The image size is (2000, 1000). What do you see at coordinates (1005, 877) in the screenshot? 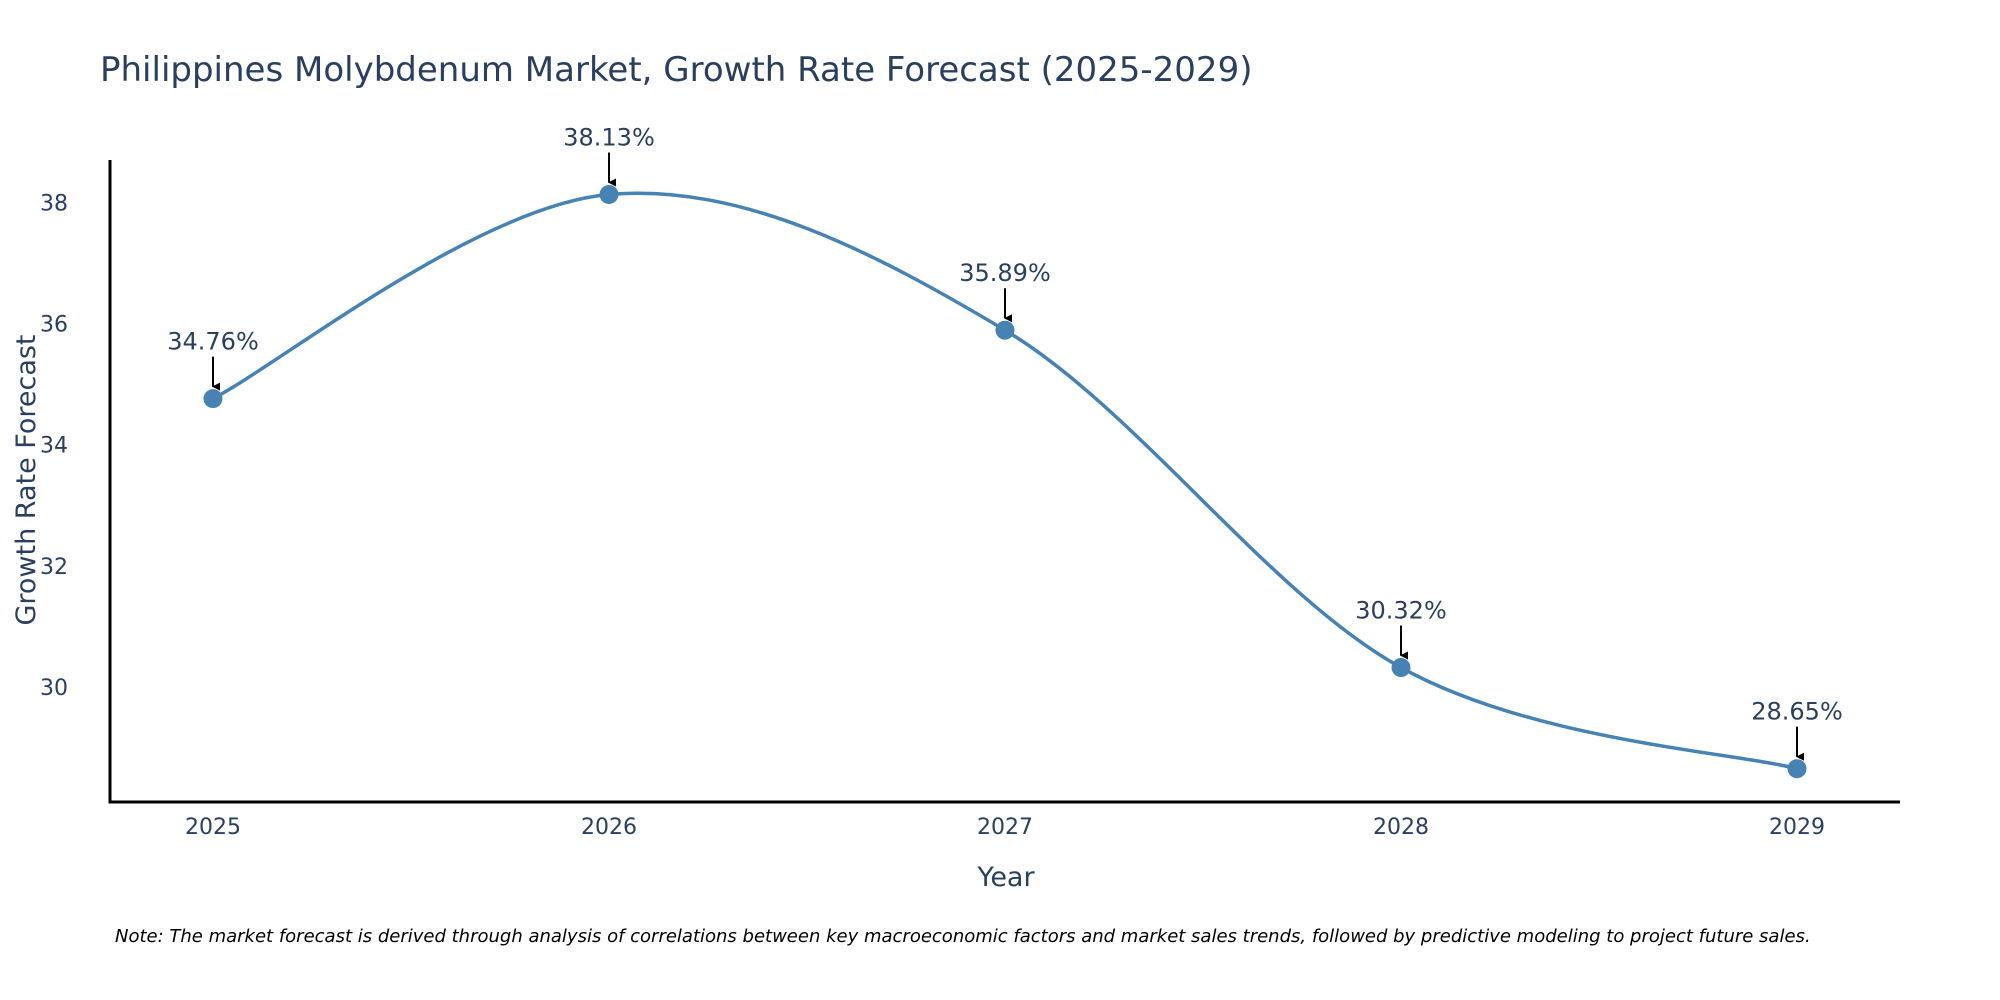
I see `x-axis-title: Year` at bounding box center [1005, 877].